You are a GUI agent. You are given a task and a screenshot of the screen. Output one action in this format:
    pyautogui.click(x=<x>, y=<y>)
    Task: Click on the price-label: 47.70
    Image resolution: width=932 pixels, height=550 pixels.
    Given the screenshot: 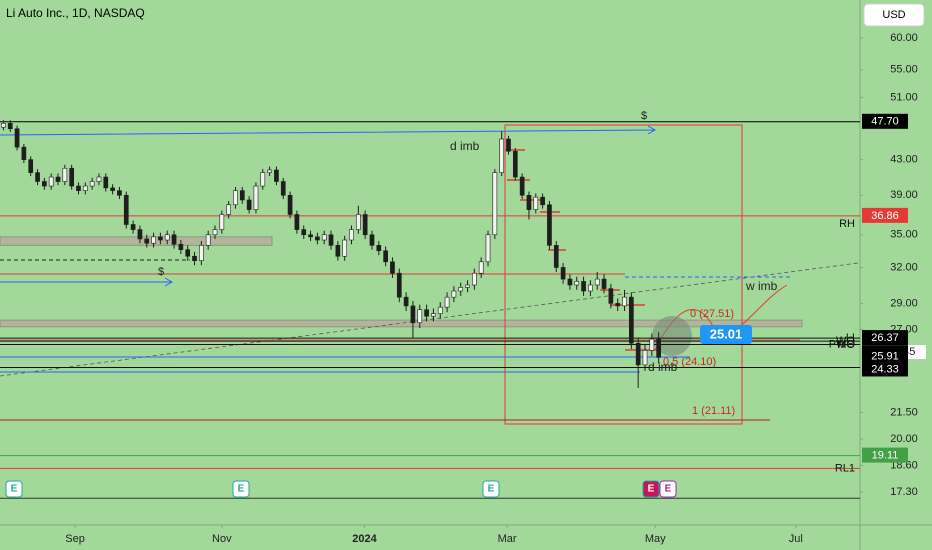 What is the action you would take?
    pyautogui.click(x=885, y=122)
    